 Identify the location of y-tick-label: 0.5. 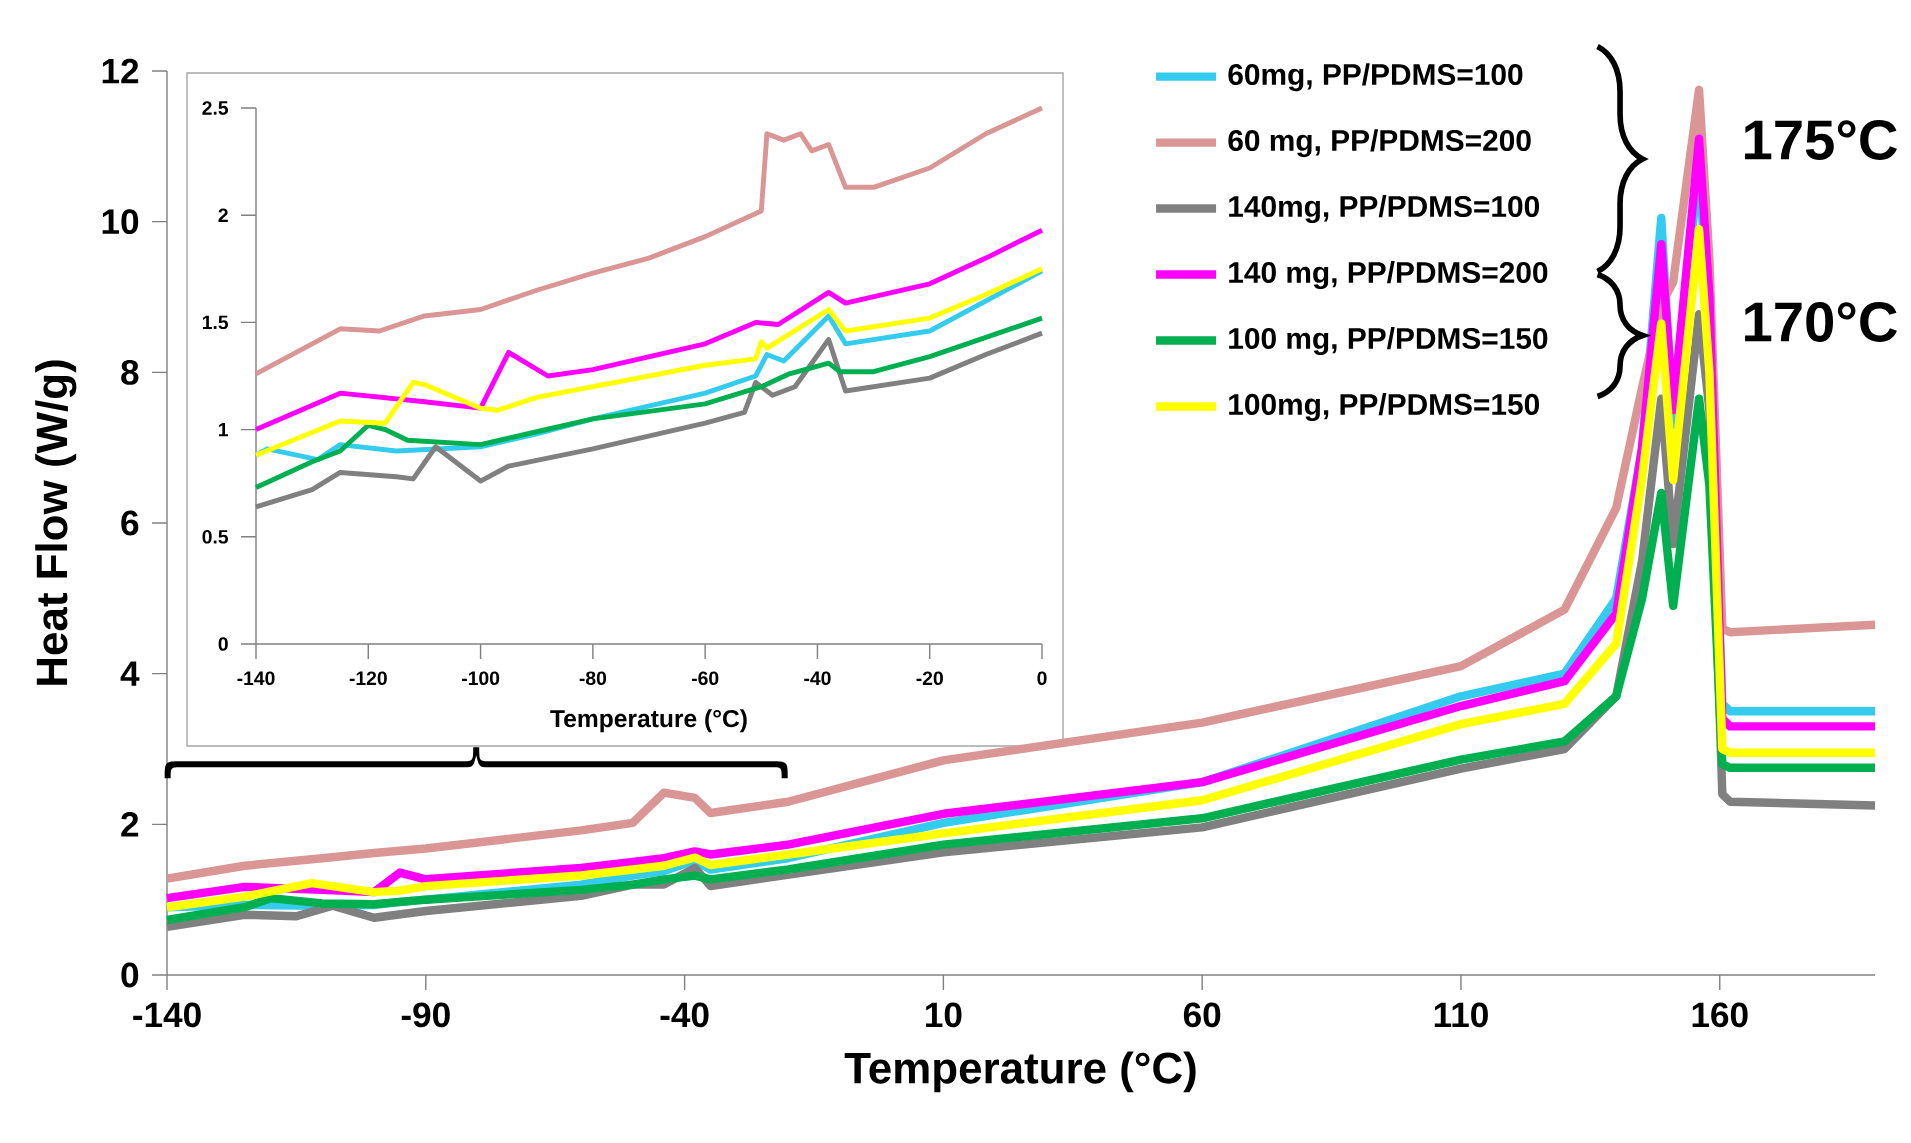
(215, 536).